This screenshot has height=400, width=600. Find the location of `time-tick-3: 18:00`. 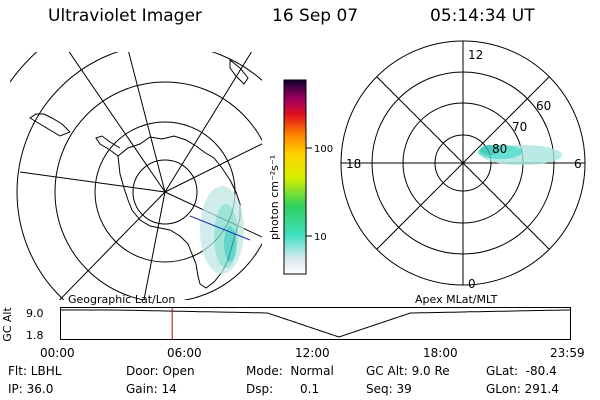

time-tick-3: 18:00 is located at coordinates (440, 353).